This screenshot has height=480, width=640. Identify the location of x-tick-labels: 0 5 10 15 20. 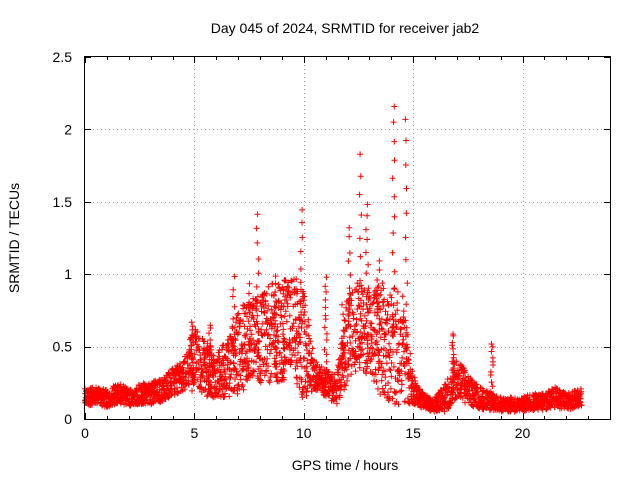
(305, 433).